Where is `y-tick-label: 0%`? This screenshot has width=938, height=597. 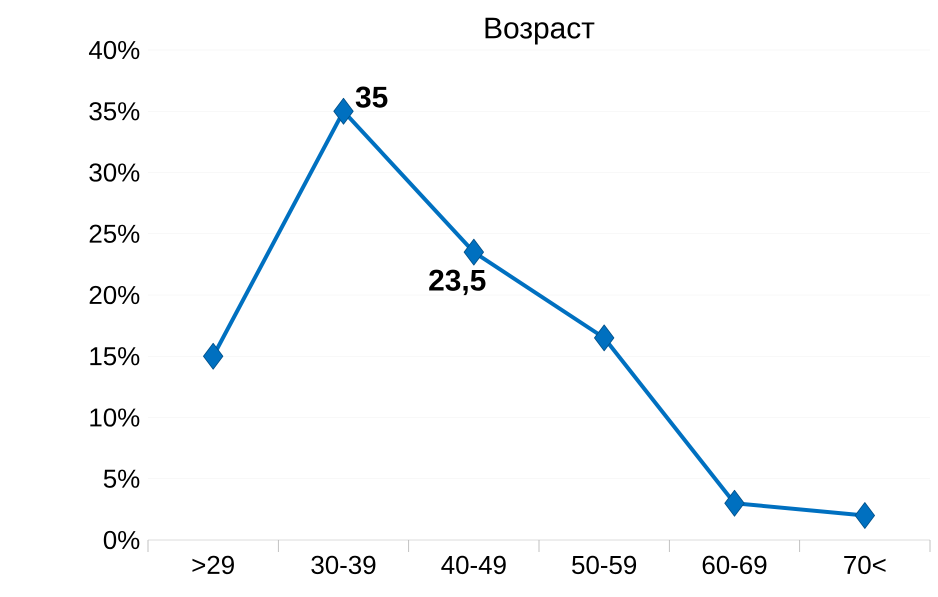 y-tick-label: 0% is located at coordinates (122, 540).